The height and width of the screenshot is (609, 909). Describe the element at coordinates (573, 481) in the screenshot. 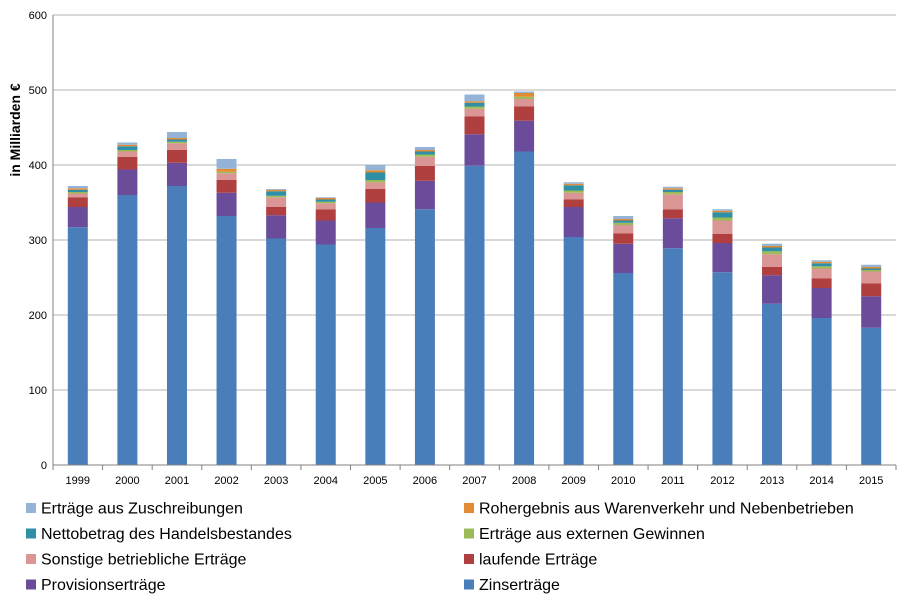

I see `x-tick-label-2009: 2009` at that location.